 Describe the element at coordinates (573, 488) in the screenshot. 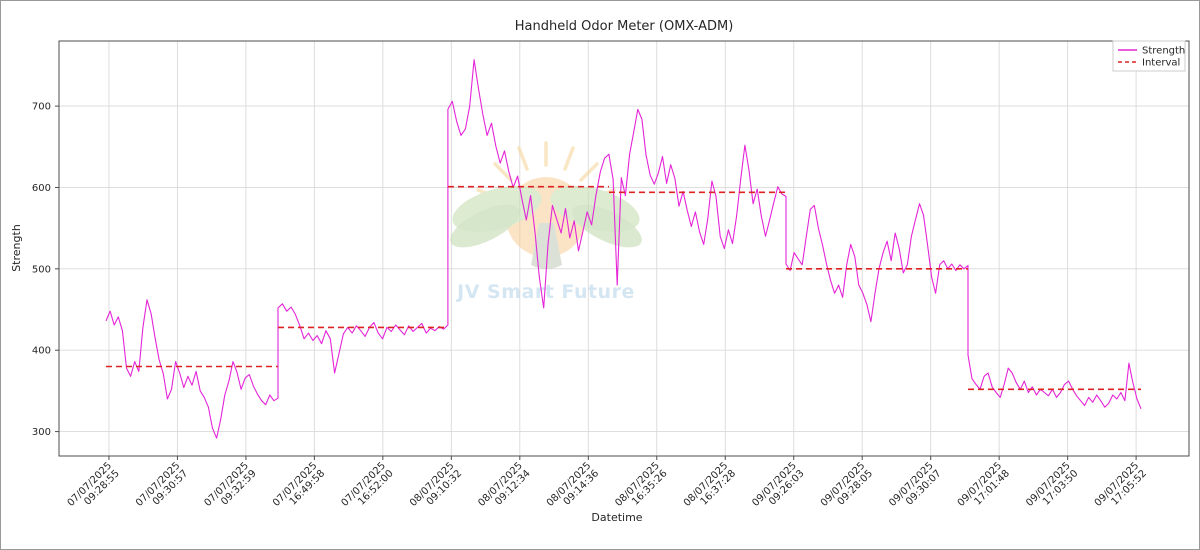

I see `x-tick-label: 08/07/202509:14:36` at that location.